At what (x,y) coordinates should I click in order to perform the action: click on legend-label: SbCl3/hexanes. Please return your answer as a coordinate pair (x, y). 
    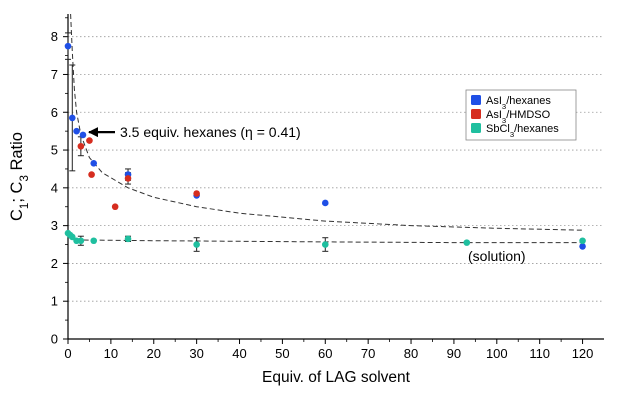
    Looking at the image, I should click on (522, 131).